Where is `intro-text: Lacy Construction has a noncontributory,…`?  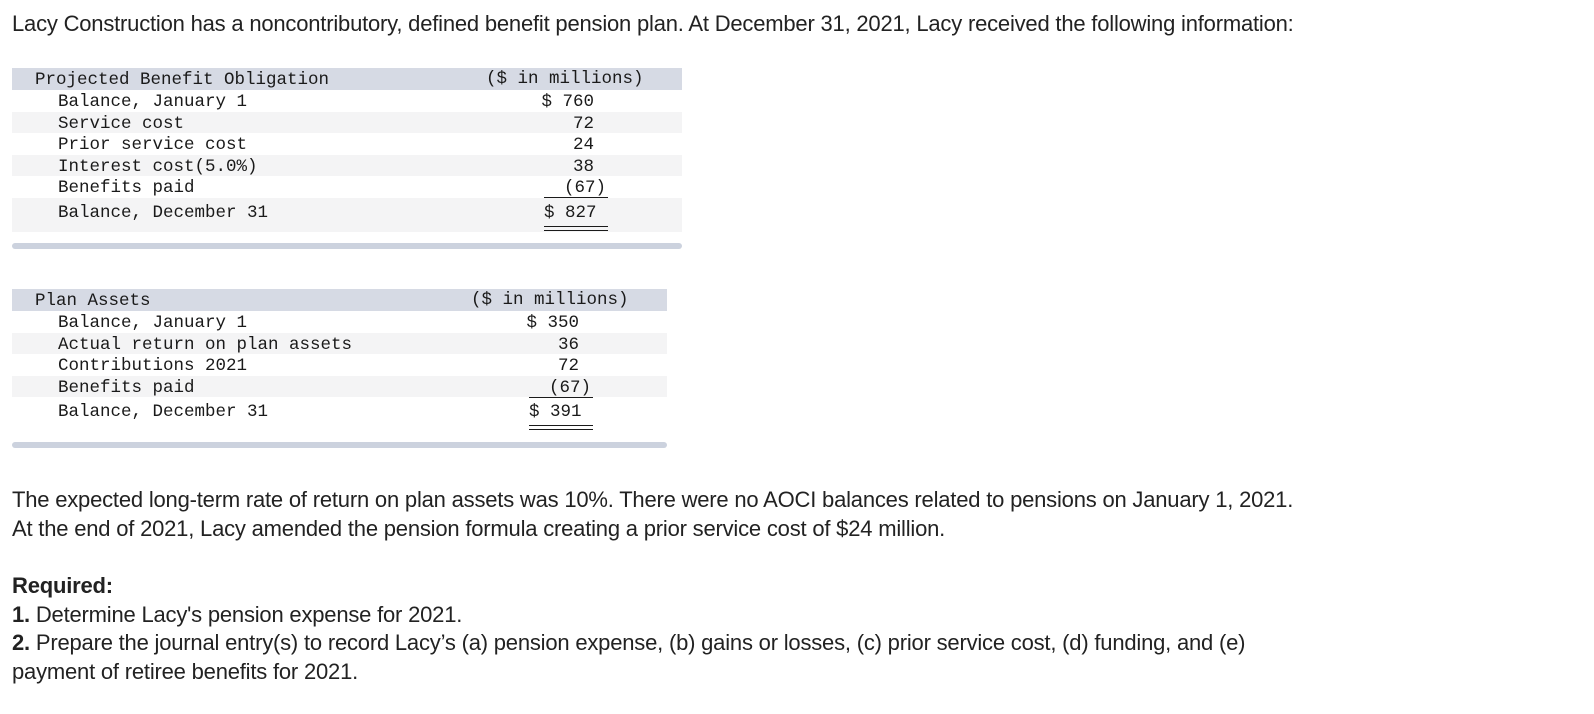 intro-text: Lacy Construction has a noncontributory,… is located at coordinates (653, 23).